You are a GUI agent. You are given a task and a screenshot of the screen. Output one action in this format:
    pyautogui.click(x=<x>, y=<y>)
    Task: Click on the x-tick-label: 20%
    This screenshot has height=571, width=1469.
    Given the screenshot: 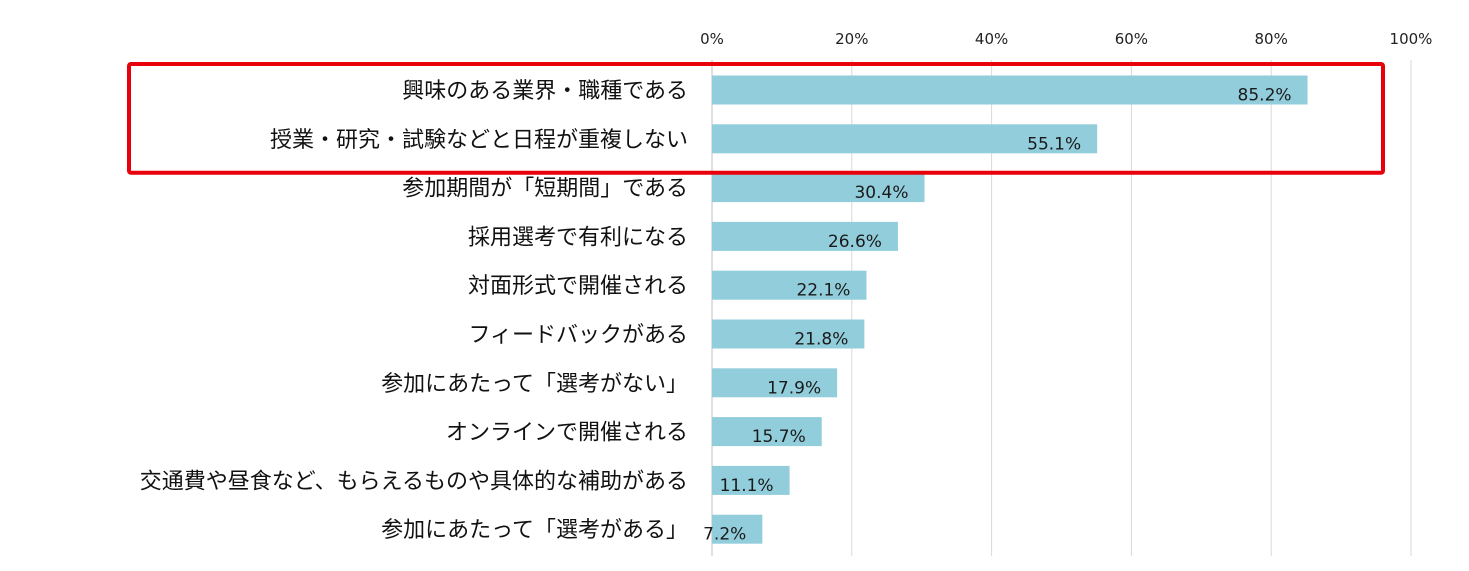 What is the action you would take?
    pyautogui.click(x=851, y=39)
    